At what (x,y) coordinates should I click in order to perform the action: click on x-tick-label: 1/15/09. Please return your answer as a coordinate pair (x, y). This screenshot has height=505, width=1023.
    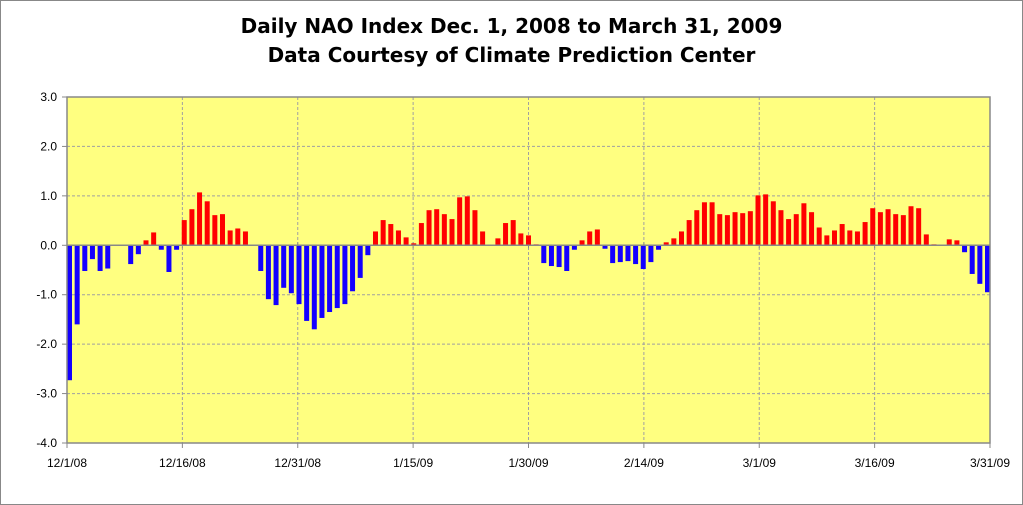
    Looking at the image, I should click on (413, 463).